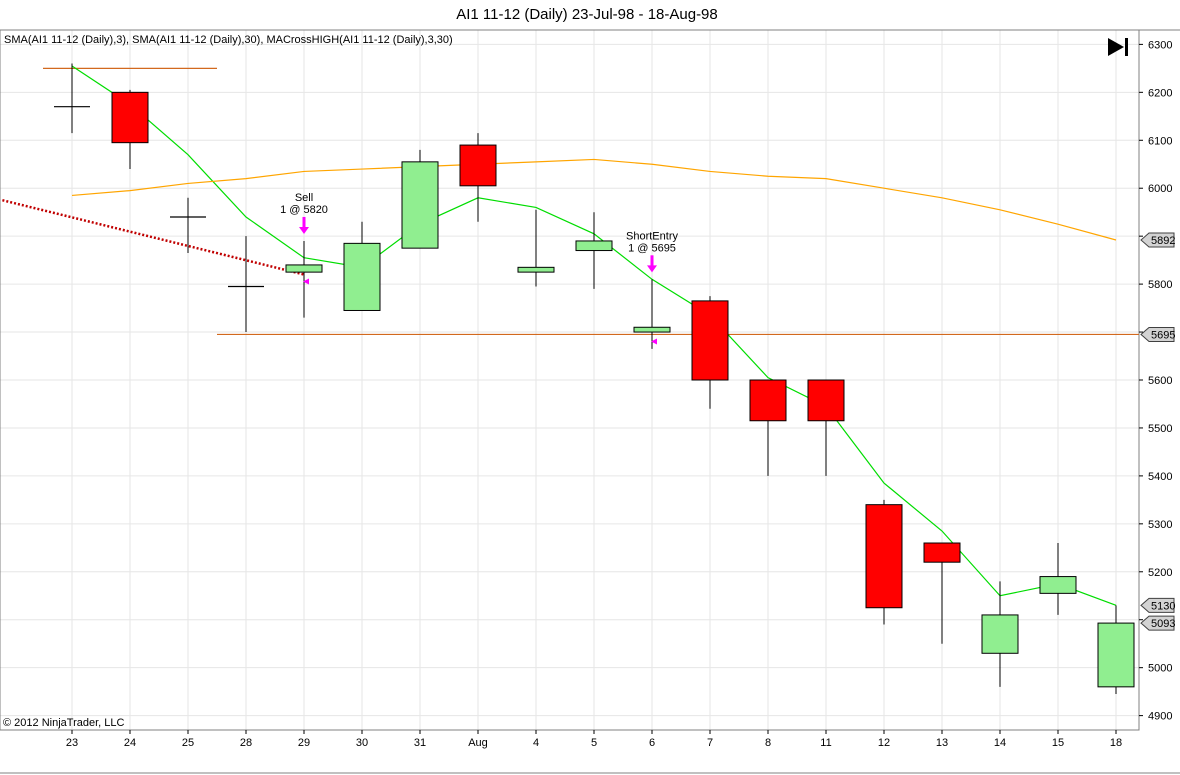 Image resolution: width=1180 pixels, height=775 pixels. Describe the element at coordinates (587, 14) in the screenshot. I see `chart-title: AI1 11-12 (Daily) 23-Jul-98 - 18-Aug-98` at that location.